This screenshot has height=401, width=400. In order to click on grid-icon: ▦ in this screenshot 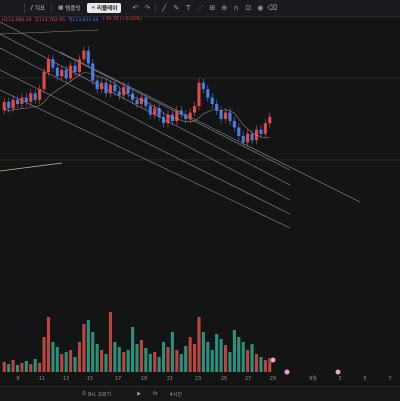, I will do `click(61, 8)`.